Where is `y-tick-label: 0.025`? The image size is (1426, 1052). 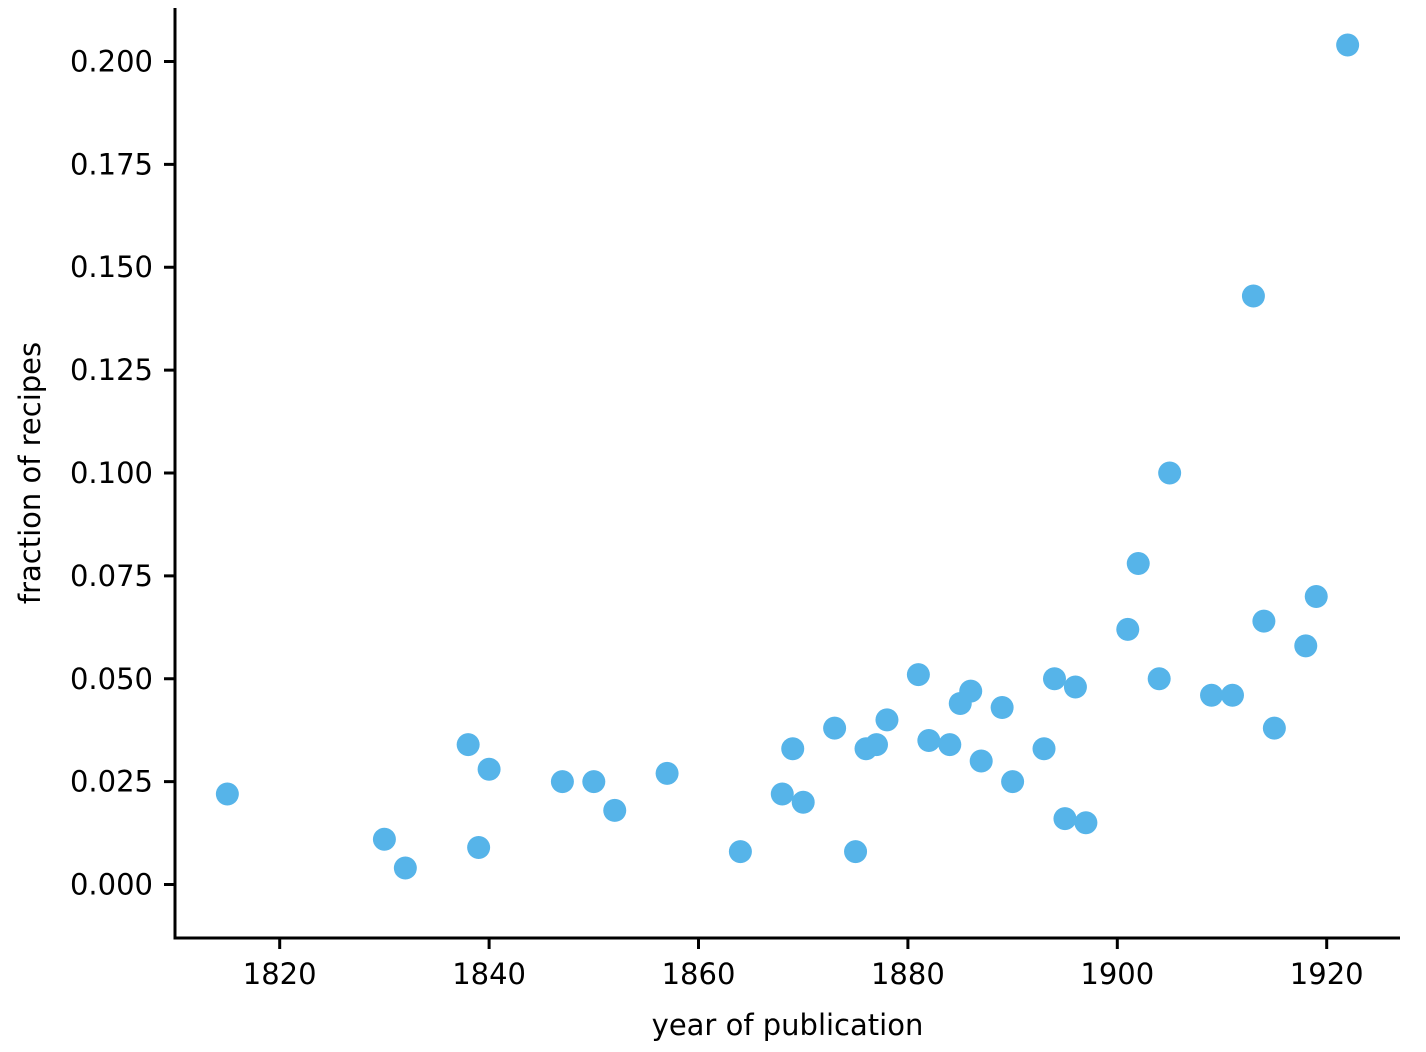 y-tick-label: 0.025 is located at coordinates (111, 782).